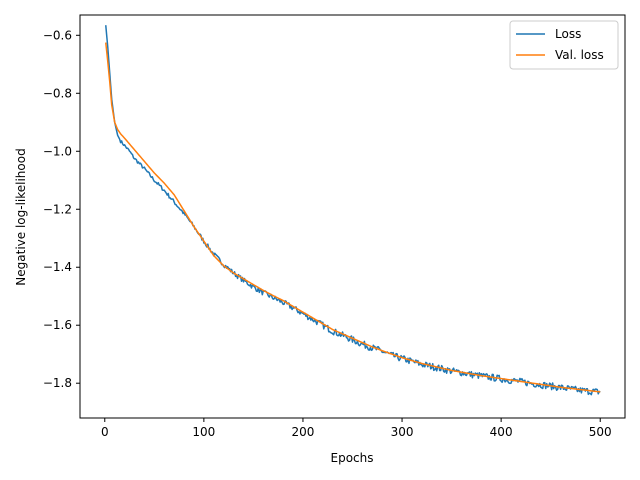 The image size is (640, 480). Describe the element at coordinates (579, 55) in the screenshot. I see `legend-label-val-loss: Val. loss` at that location.